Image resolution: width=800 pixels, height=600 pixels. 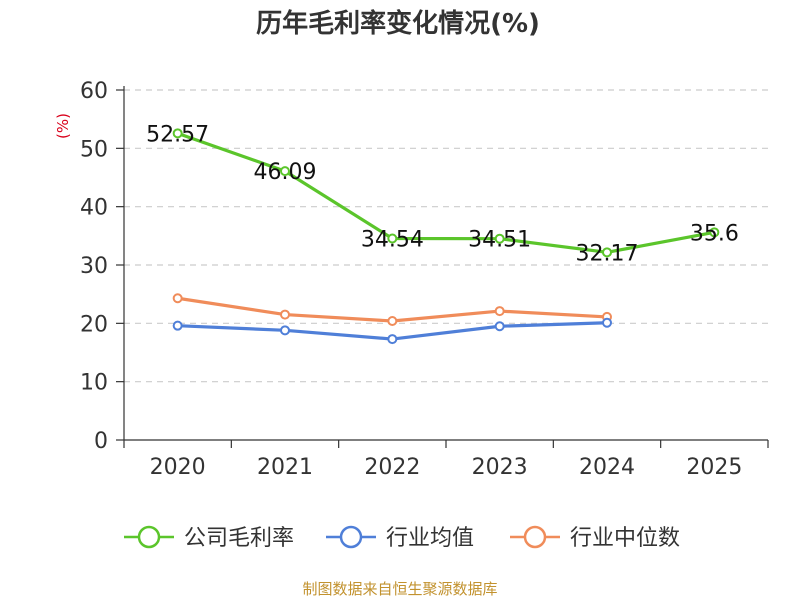 What do you see at coordinates (430, 538) in the screenshot?
I see `legend-label: 行业均值` at bounding box center [430, 538].